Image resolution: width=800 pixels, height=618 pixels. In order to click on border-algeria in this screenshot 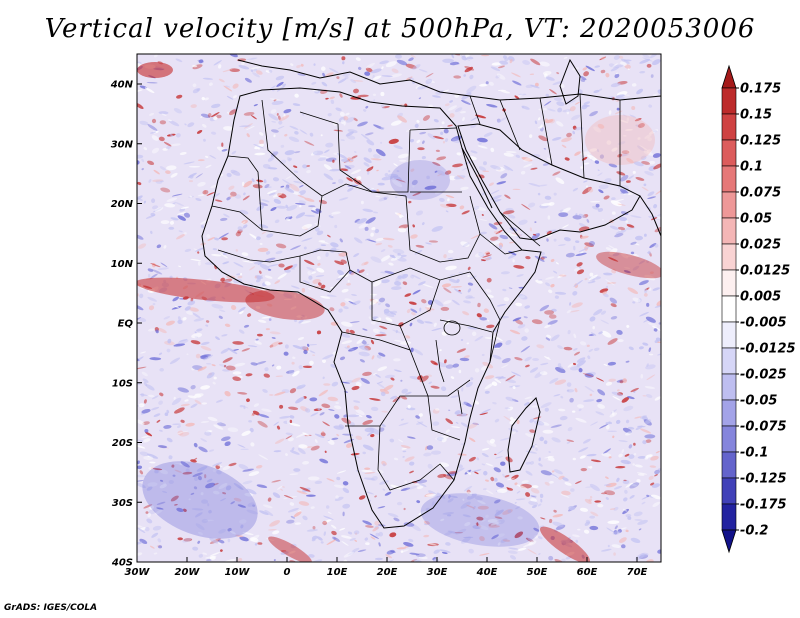, I will do `click(300, 148)`.